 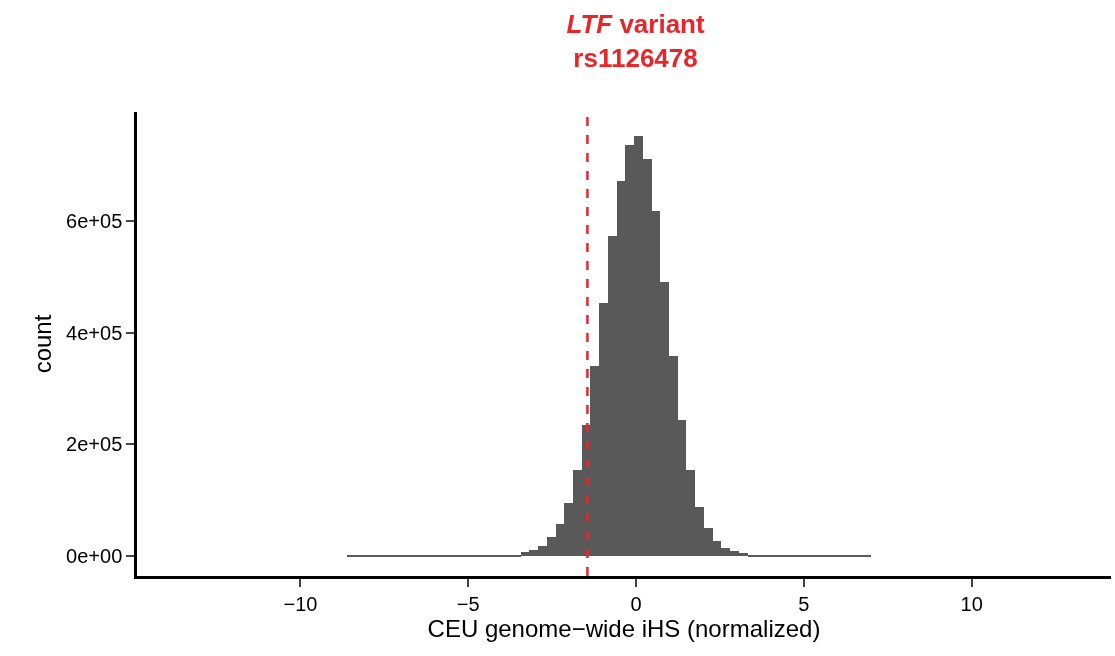 What do you see at coordinates (635, 40) in the screenshot?
I see `chart-title: LTF variant rs1126478` at bounding box center [635, 40].